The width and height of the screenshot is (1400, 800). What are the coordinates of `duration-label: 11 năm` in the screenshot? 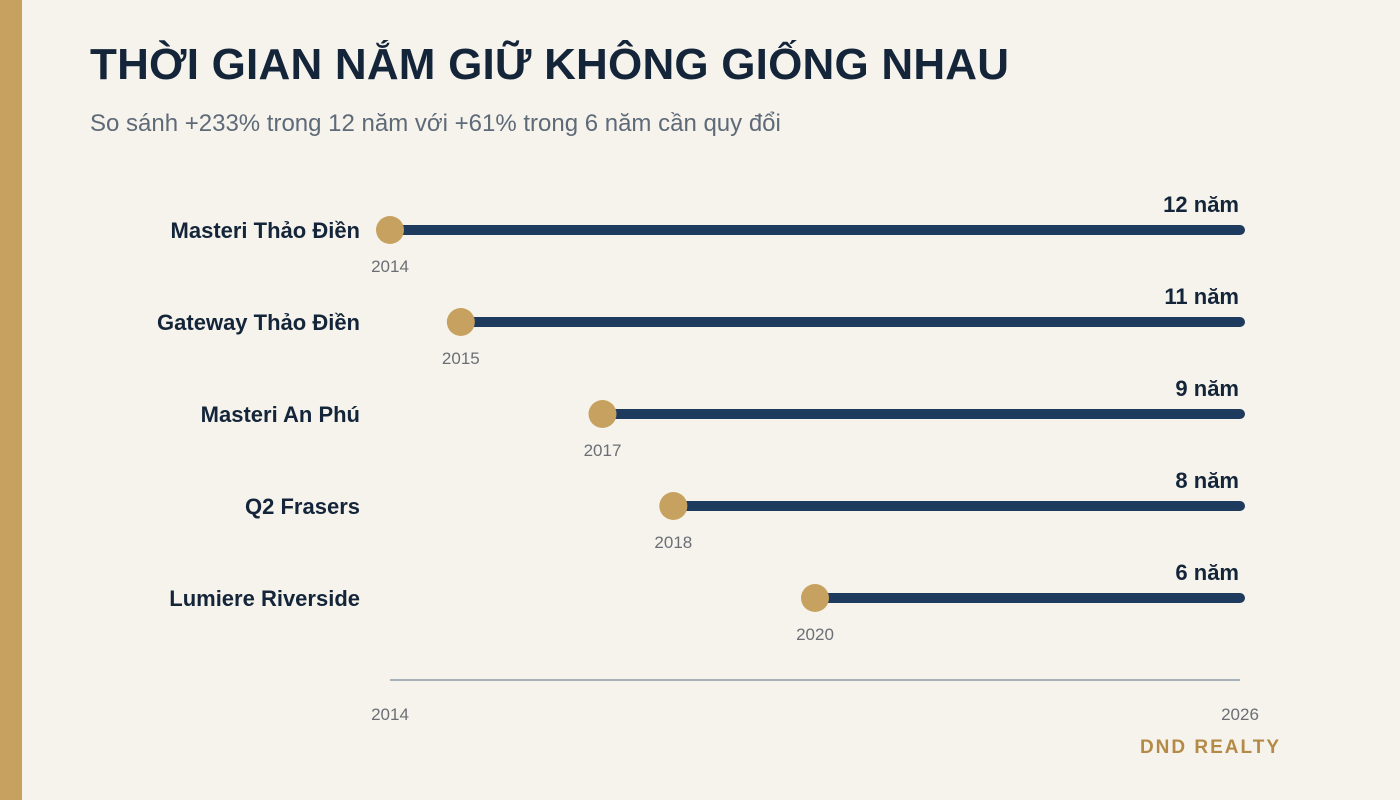 It's located at (1201, 296).